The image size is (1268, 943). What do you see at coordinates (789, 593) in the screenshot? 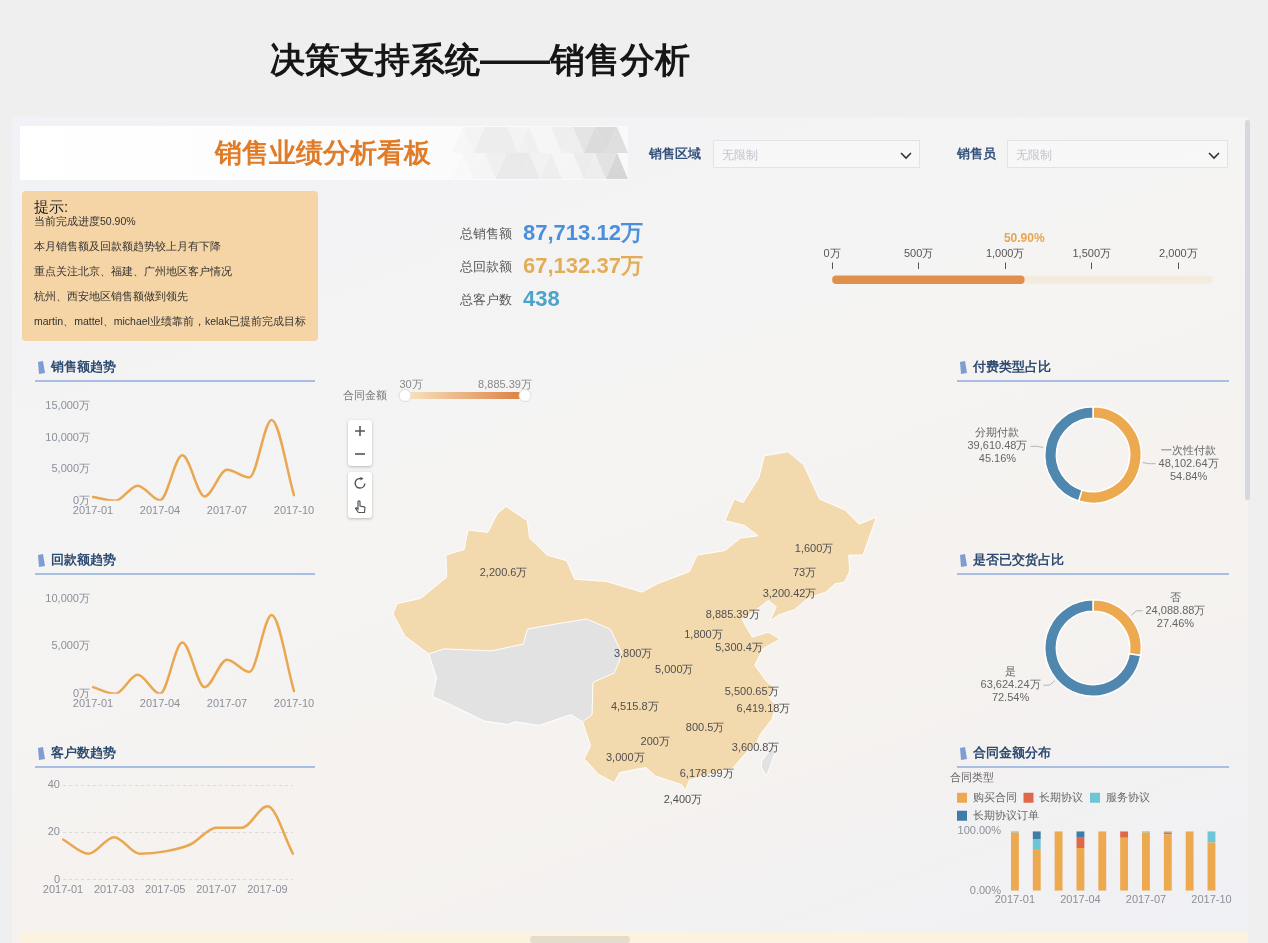
I see `text: 3,200.42万` at bounding box center [789, 593].